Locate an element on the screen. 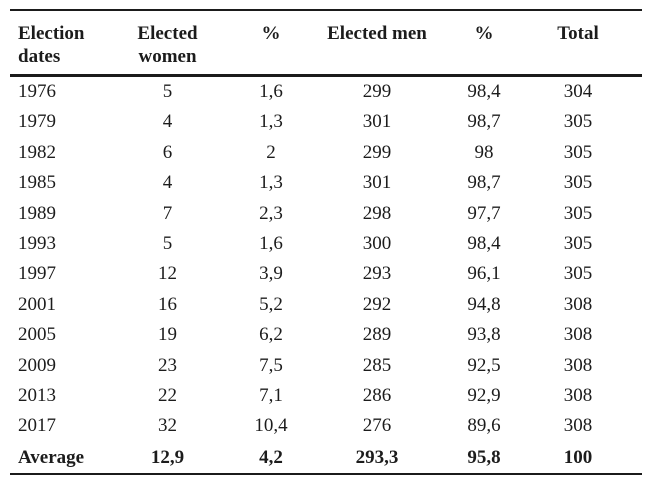  cell-elected-men: 292 is located at coordinates (377, 304).